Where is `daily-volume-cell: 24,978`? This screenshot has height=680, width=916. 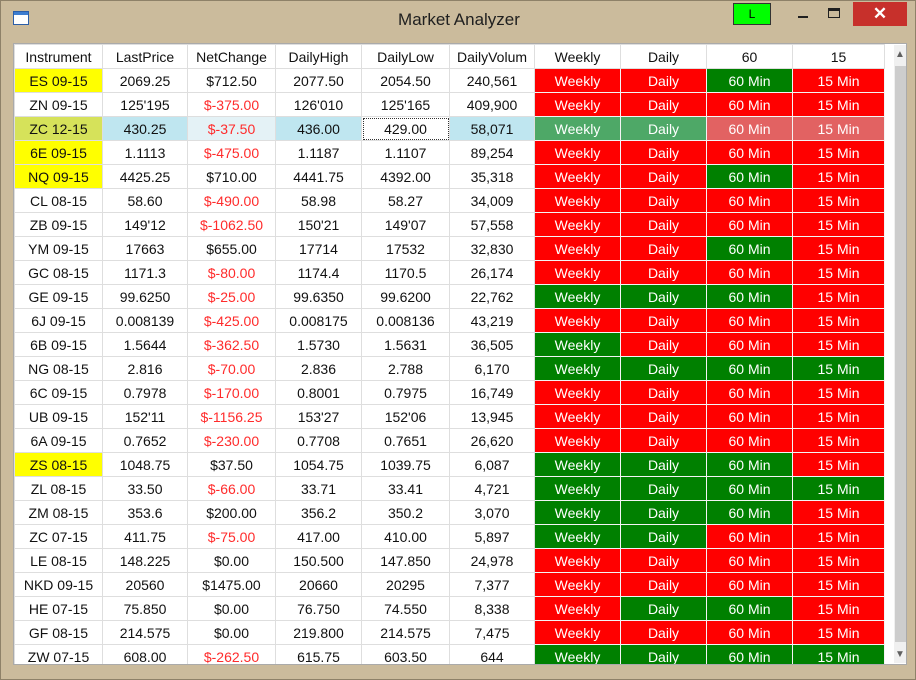
daily-volume-cell: 24,978 is located at coordinates (492, 560).